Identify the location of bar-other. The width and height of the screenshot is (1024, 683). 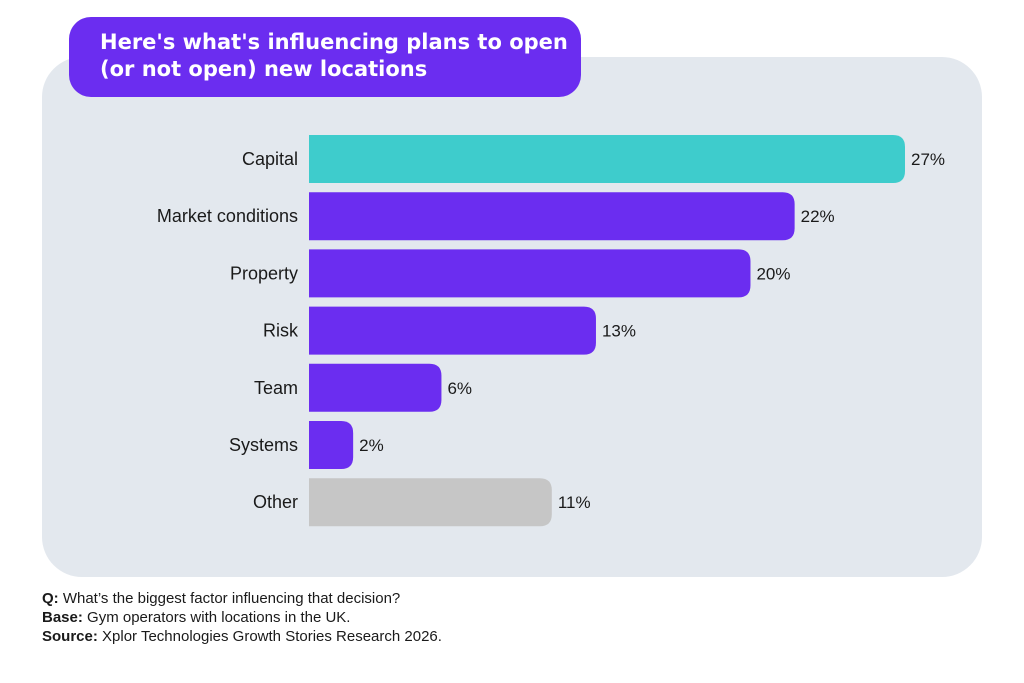
(430, 502).